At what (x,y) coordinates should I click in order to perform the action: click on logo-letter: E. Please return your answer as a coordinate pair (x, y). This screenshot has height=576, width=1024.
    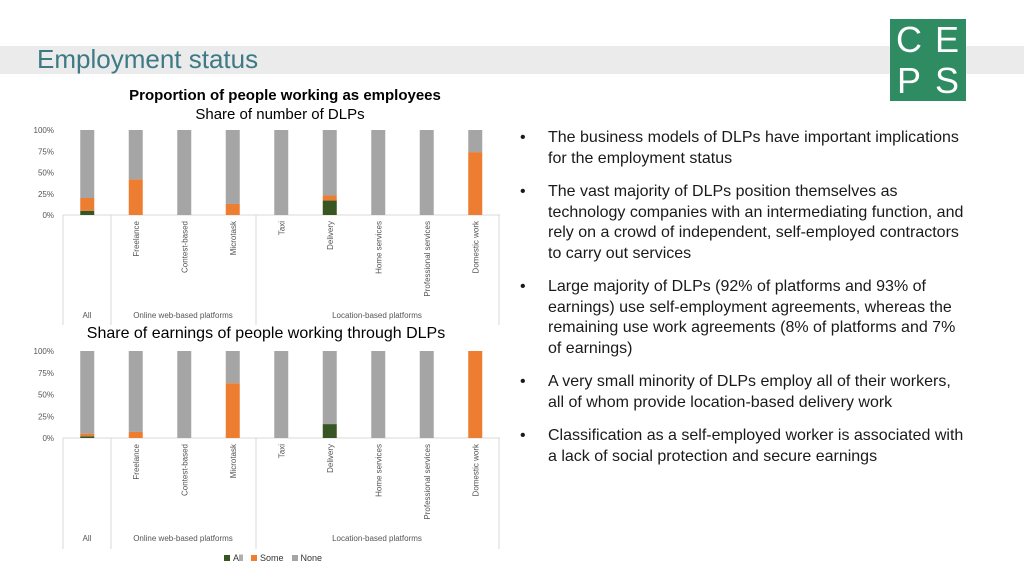
    Looking at the image, I should click on (947, 39).